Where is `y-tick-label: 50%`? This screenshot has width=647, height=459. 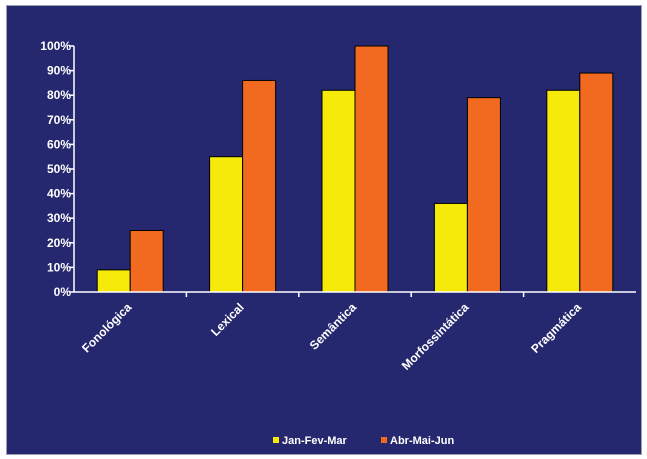 y-tick-label: 50% is located at coordinates (59, 169).